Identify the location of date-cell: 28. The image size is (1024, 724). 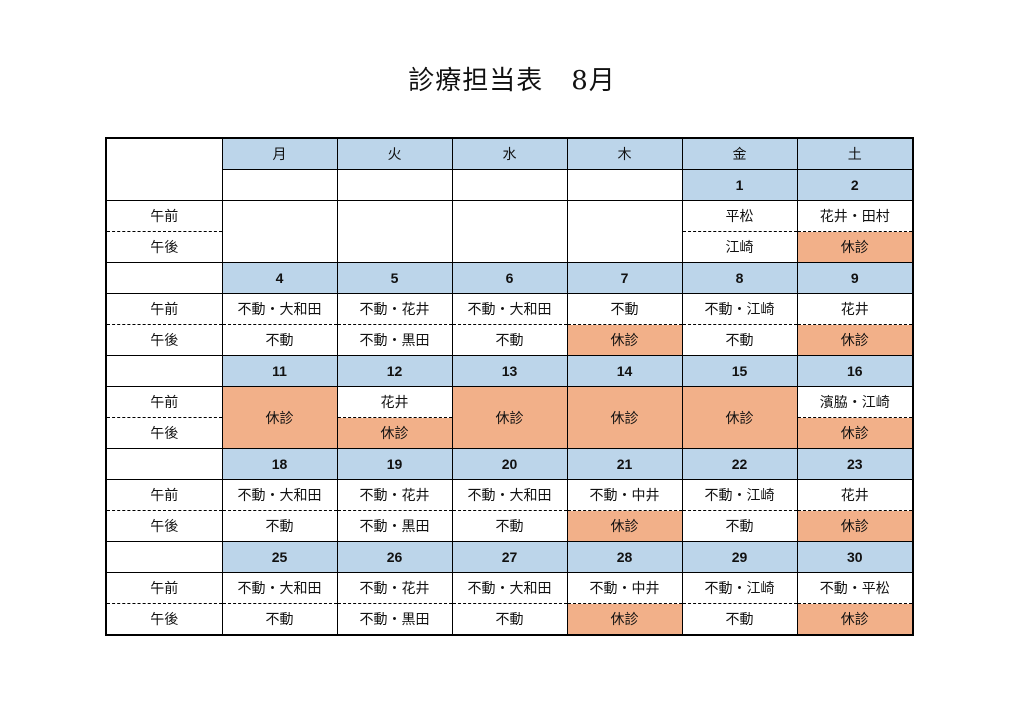
(624, 557).